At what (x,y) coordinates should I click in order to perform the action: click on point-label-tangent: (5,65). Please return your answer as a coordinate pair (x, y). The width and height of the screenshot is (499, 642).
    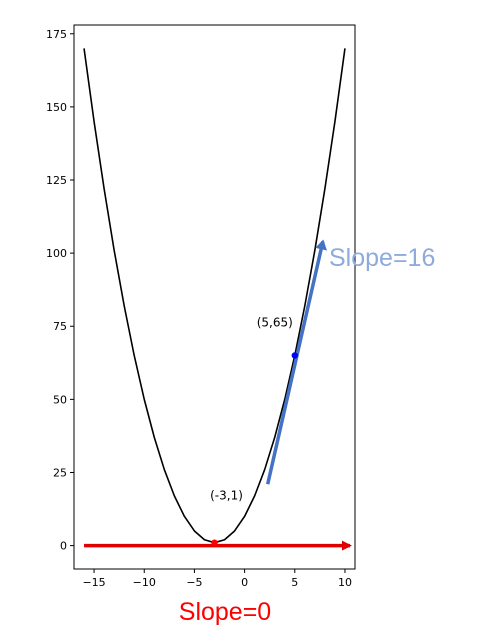
    Looking at the image, I should click on (275, 322).